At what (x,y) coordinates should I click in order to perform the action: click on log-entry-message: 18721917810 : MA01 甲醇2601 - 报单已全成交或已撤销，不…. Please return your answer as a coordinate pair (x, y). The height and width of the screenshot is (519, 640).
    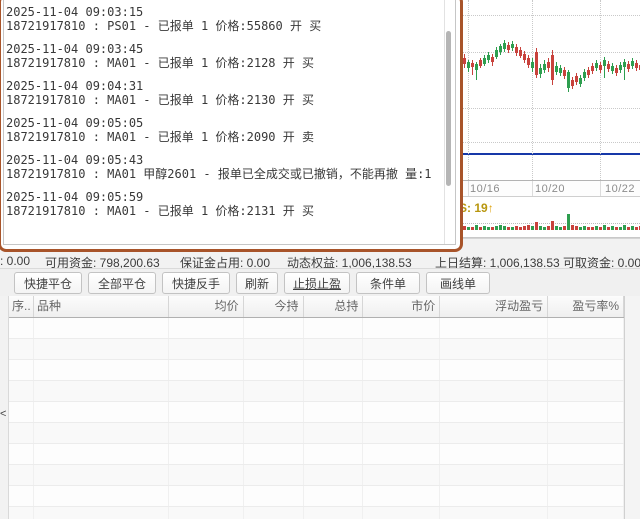
    Looking at the image, I should click on (219, 174).